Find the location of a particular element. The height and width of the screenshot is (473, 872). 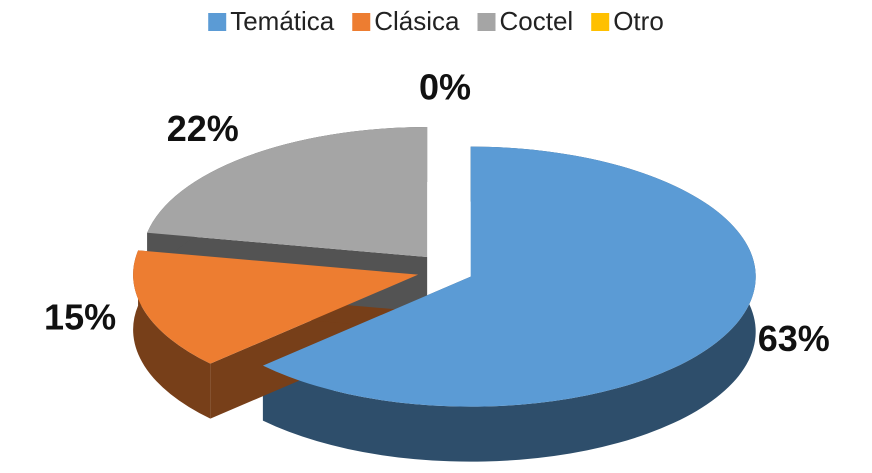

legend-label: Temática is located at coordinates (282, 21).